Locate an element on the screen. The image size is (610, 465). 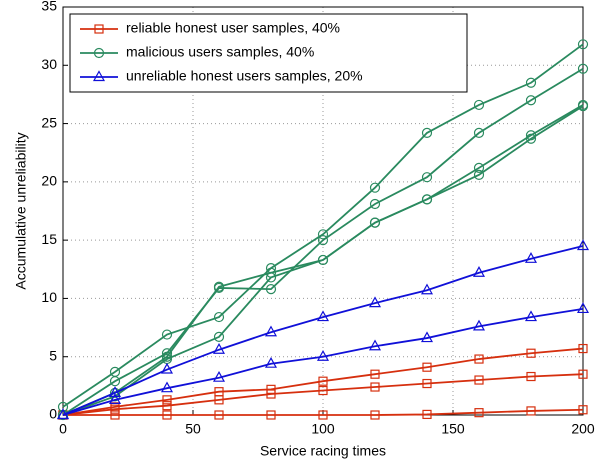
x-tick-label: 100 is located at coordinates (323, 429).